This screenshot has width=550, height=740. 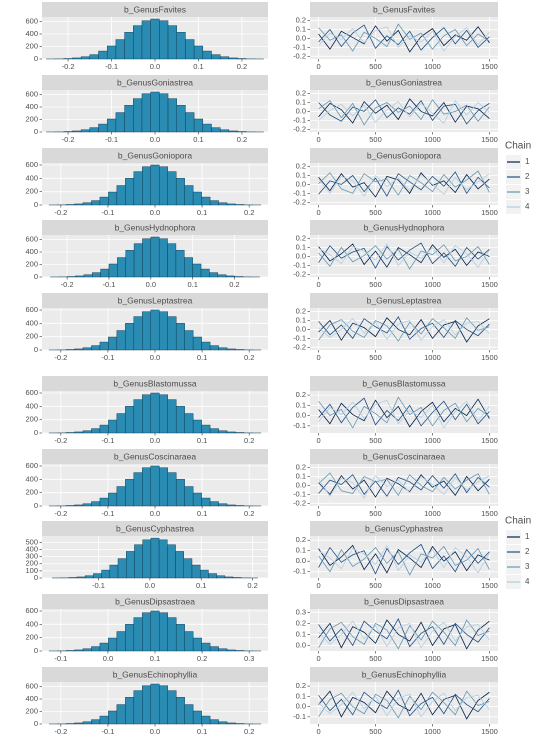 What do you see at coordinates (527, 161) in the screenshot?
I see `legend-label: 1` at bounding box center [527, 161].